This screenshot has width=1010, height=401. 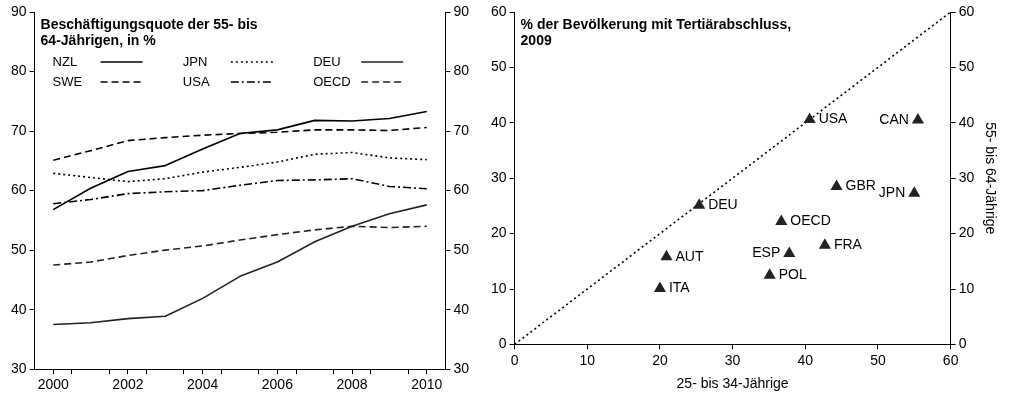 I want to click on y-tick-label: 80, so click(x=18, y=70).